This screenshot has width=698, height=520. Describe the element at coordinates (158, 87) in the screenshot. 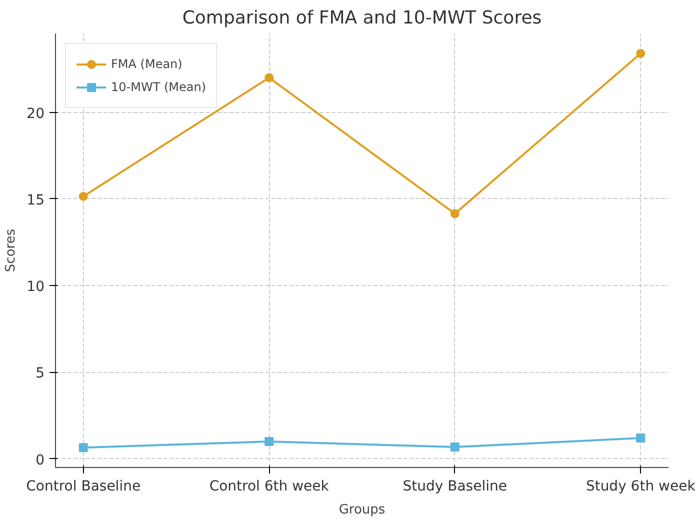

I see `legend-label: 10-MWT (Mean)` at that location.